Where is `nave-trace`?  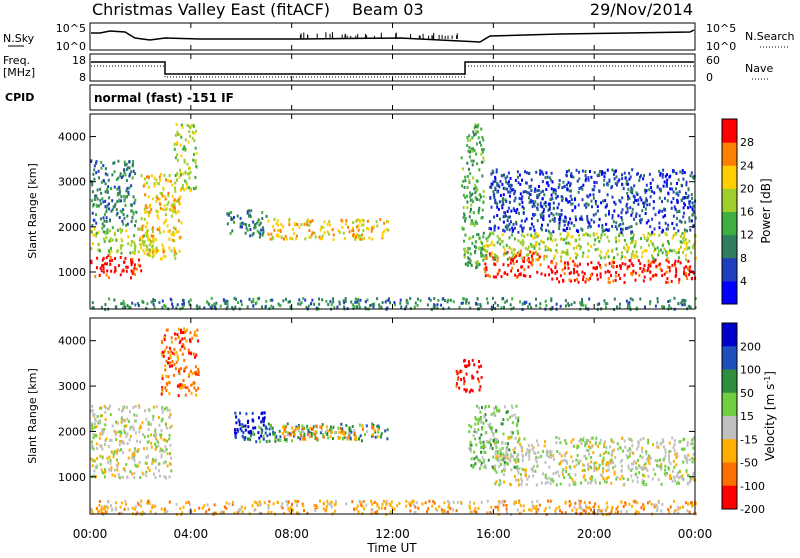 nave-trace is located at coordinates (392, 71).